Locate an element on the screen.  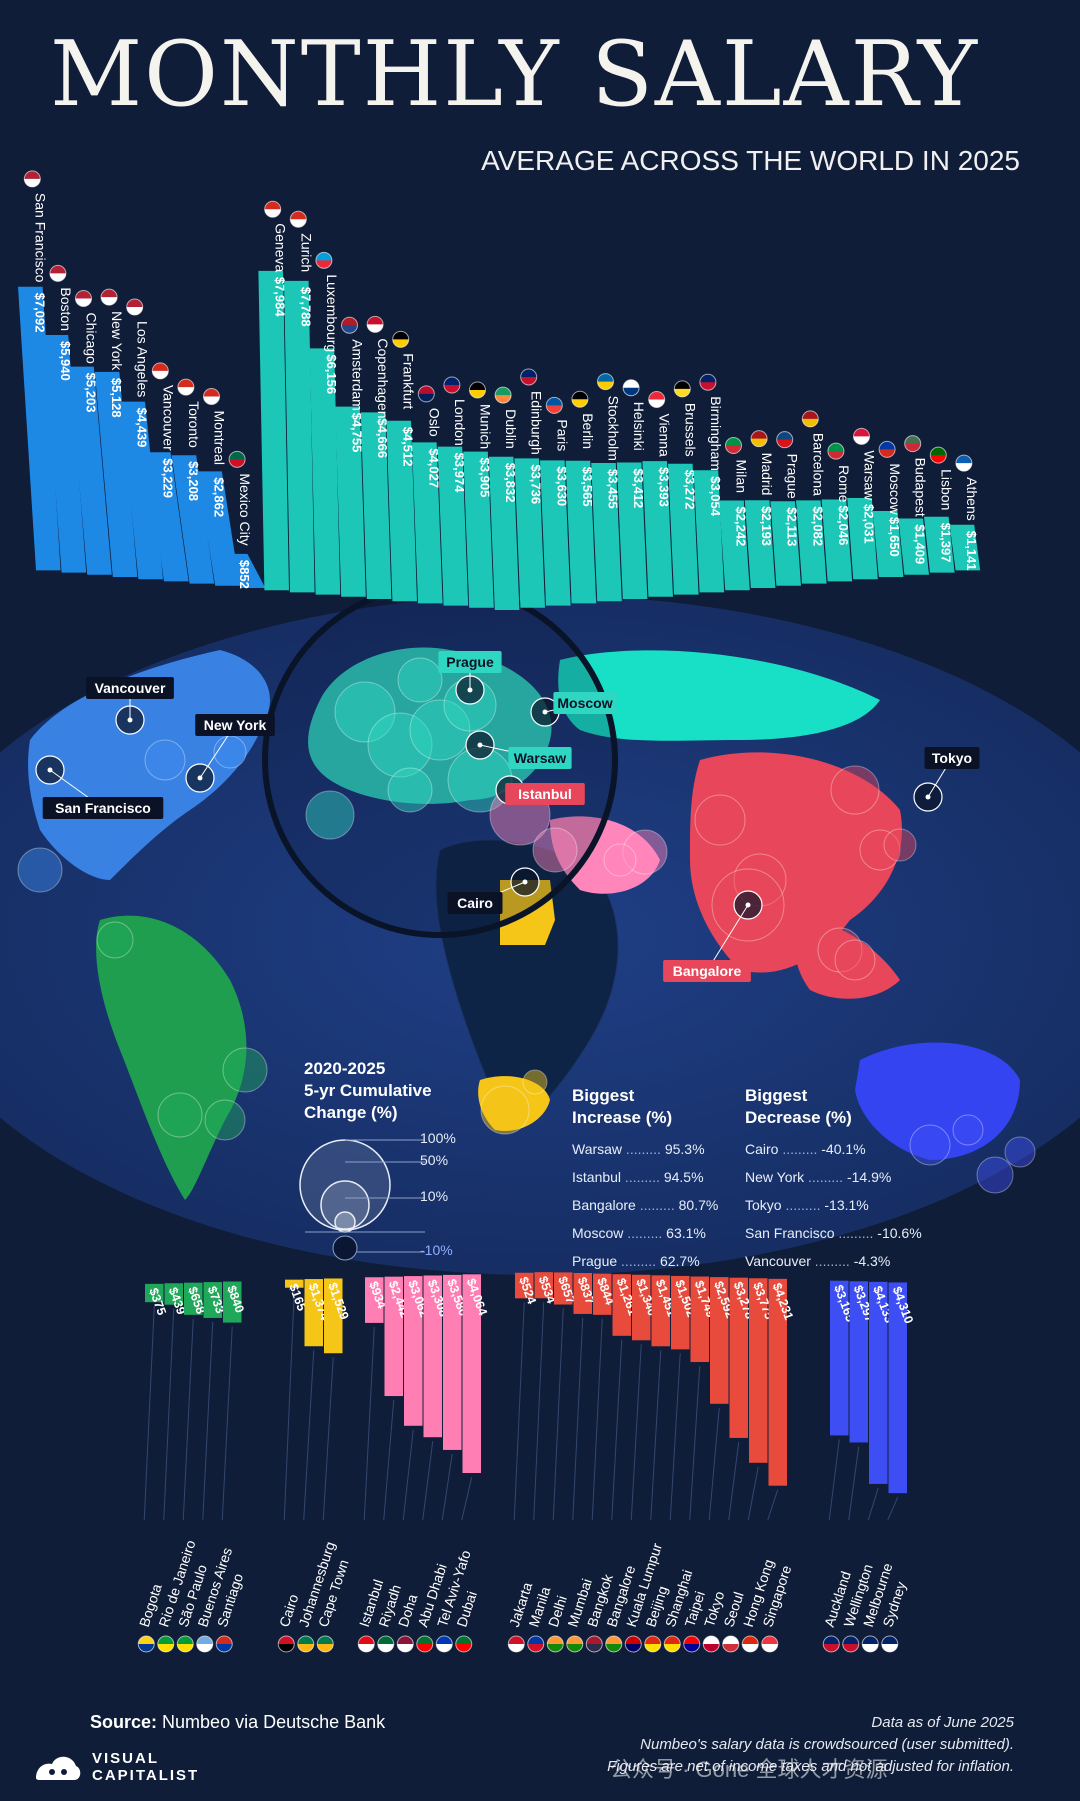
s-o-paulo-flag-icon is located at coordinates (185, 1644).